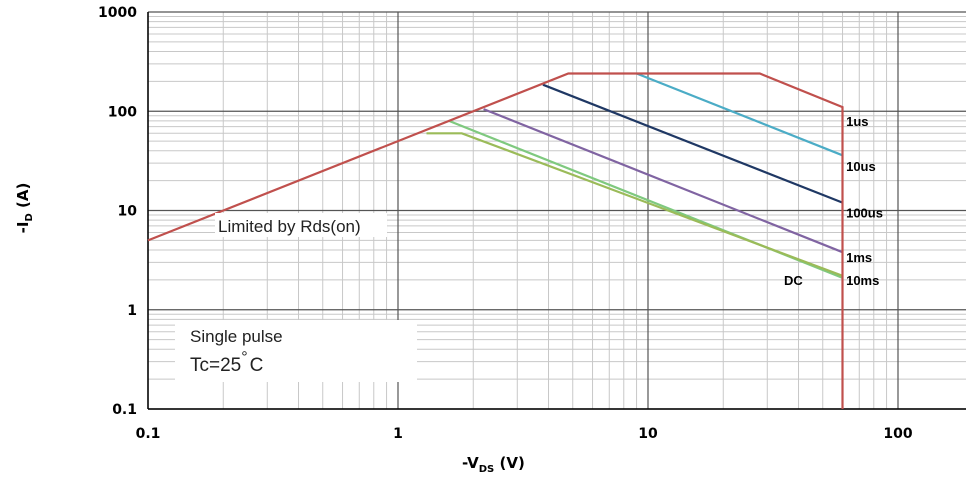  Describe the element at coordinates (398, 434) in the screenshot. I see `x-tick-label: 1` at that location.